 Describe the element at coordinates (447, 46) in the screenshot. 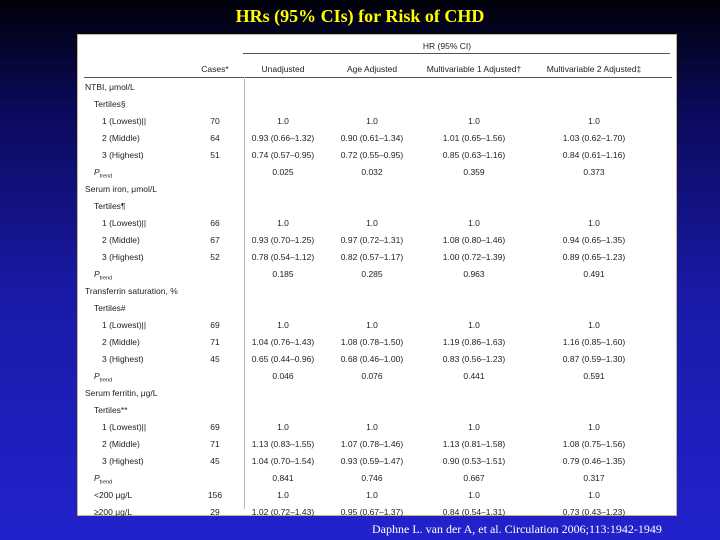

I see `hr-group-header: HR (95% CI)` at that location.